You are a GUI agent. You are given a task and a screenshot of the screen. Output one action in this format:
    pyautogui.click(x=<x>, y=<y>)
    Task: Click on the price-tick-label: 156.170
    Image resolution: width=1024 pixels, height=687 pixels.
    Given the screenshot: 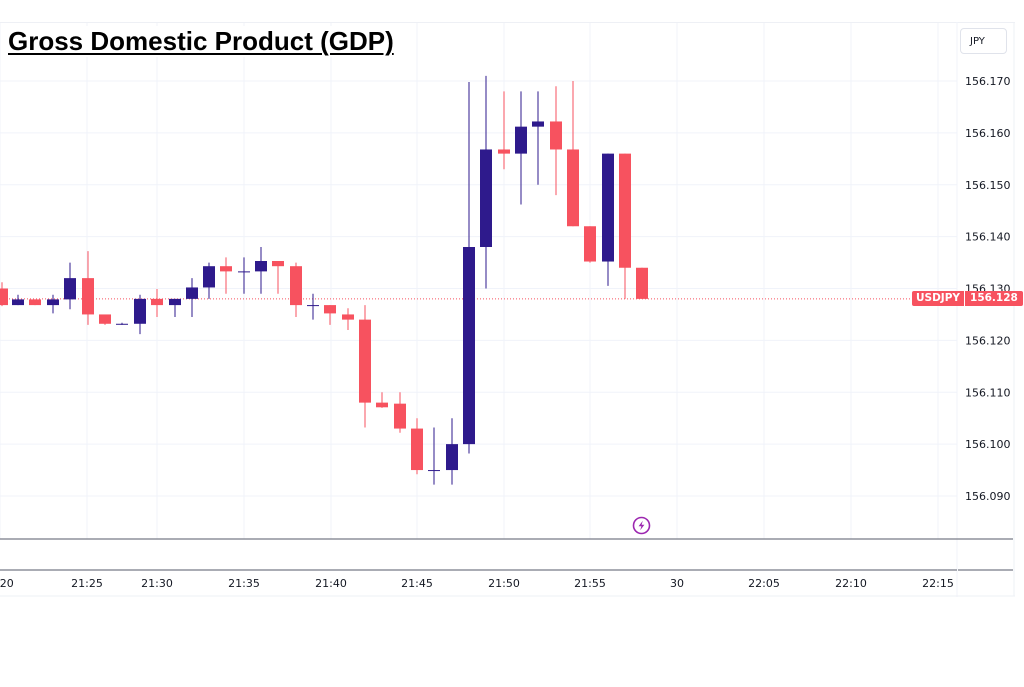 What is the action you would take?
    pyautogui.click(x=988, y=81)
    